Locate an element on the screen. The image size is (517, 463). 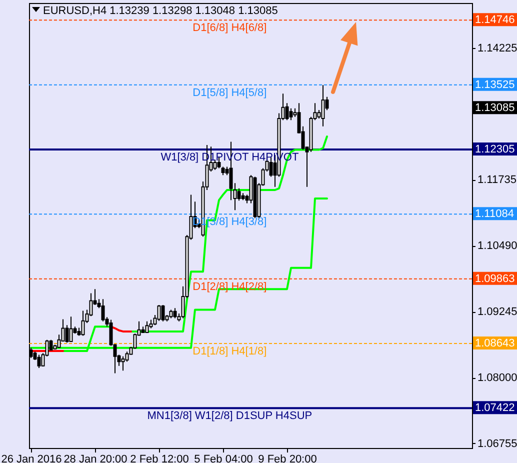
x-tick-label: 5 Feb 04:00 is located at coordinates (223, 458).